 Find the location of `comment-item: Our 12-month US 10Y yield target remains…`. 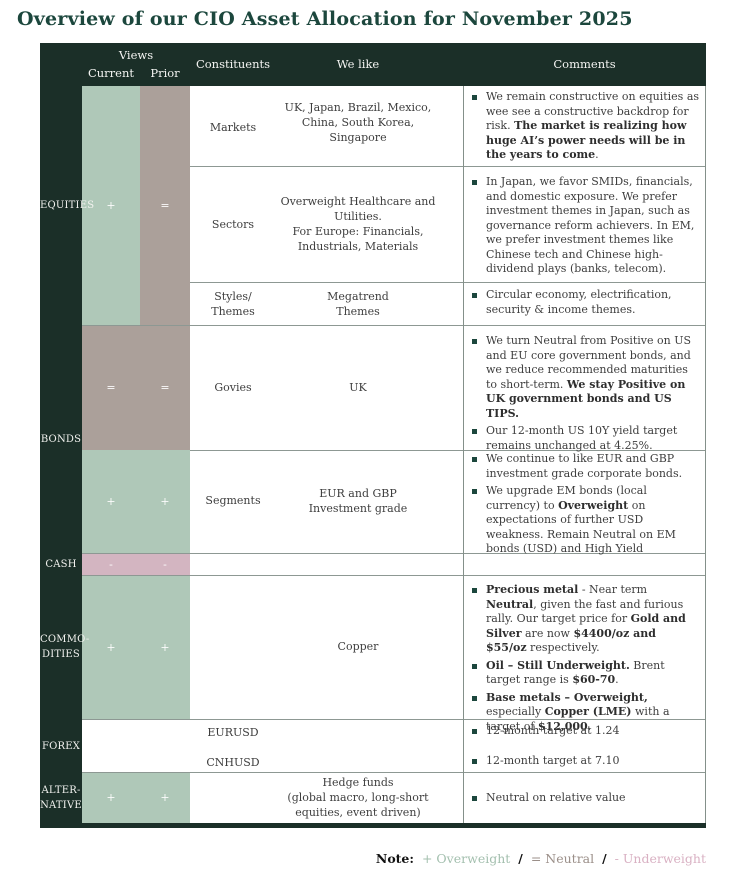

comment-item: Our 12-month US 10Y yield target remains… is located at coordinates (586, 438).